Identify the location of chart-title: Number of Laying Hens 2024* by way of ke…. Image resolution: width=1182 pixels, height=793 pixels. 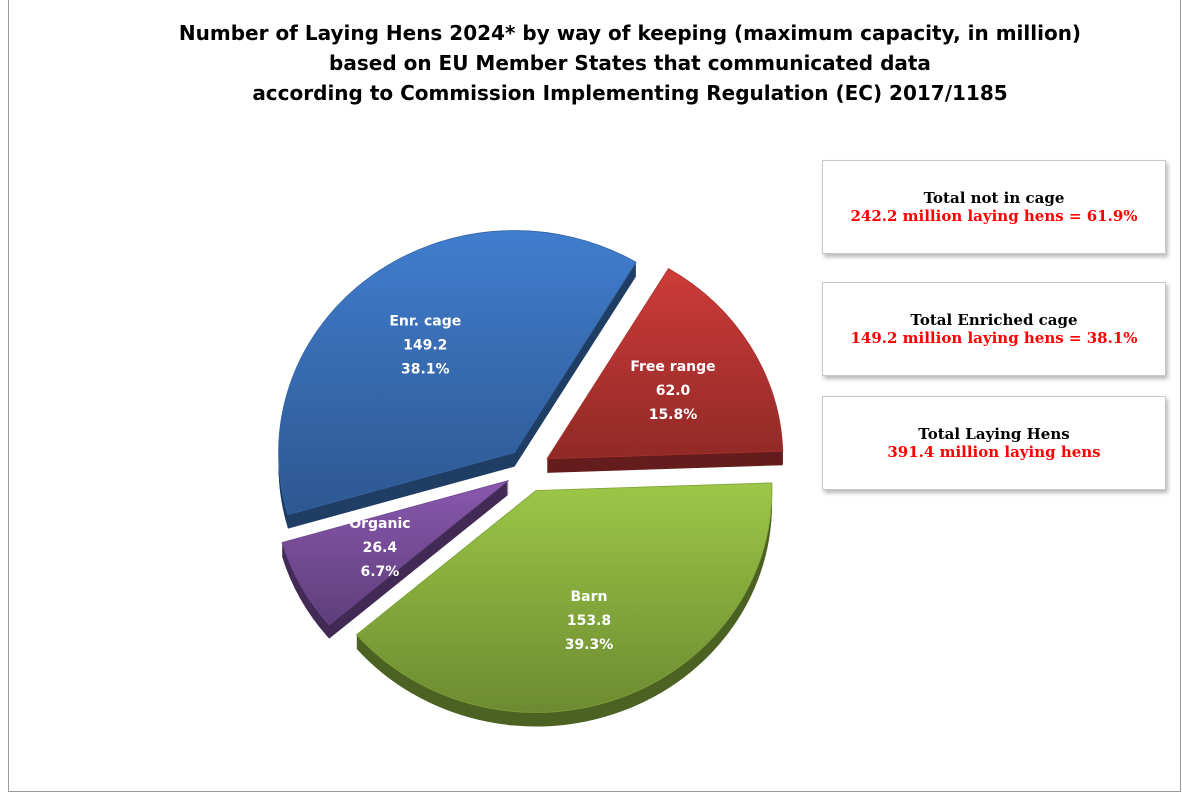
(630, 63).